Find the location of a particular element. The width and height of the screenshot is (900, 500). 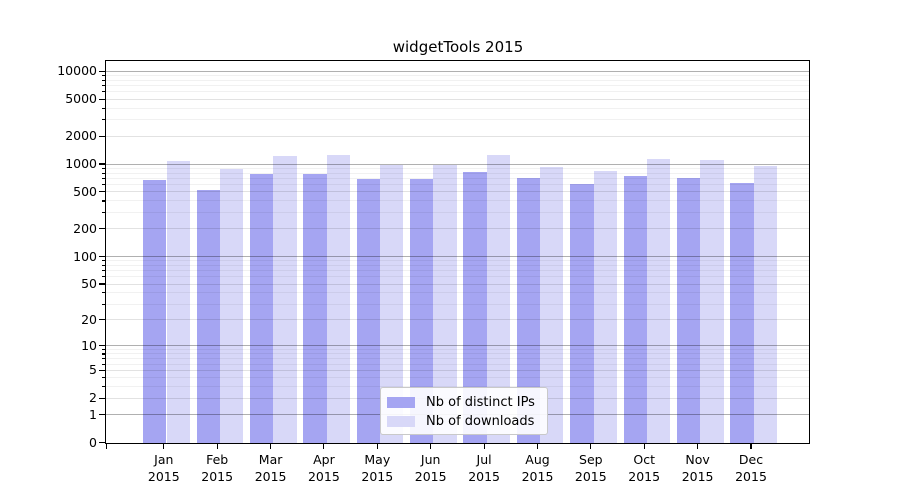

y-tick-label: 1 is located at coordinates (93, 414).